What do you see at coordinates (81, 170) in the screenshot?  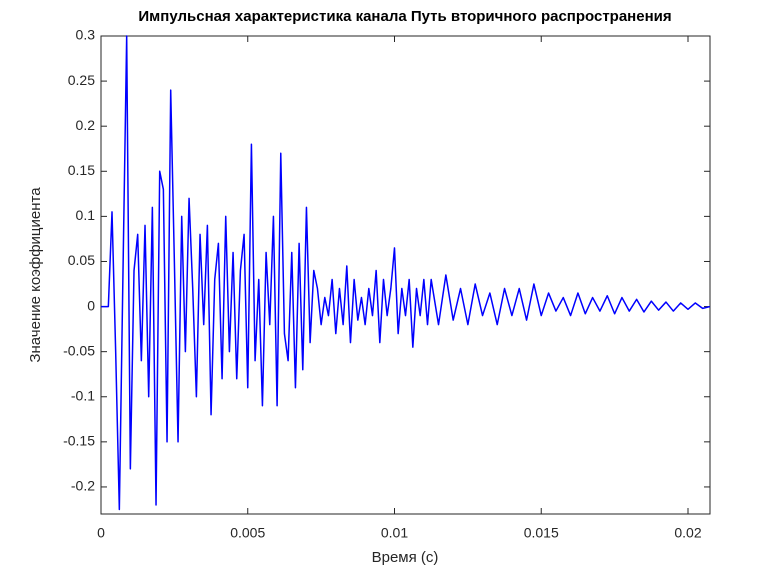 I see `y-tick-label: 0.15` at bounding box center [81, 170].